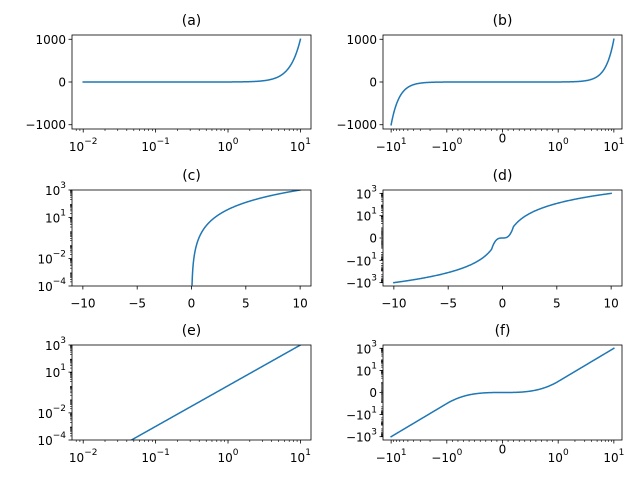 The width and height of the screenshot is (640, 480). I want to click on y-tick-label: 10⁻⁴, so click(51, 285).